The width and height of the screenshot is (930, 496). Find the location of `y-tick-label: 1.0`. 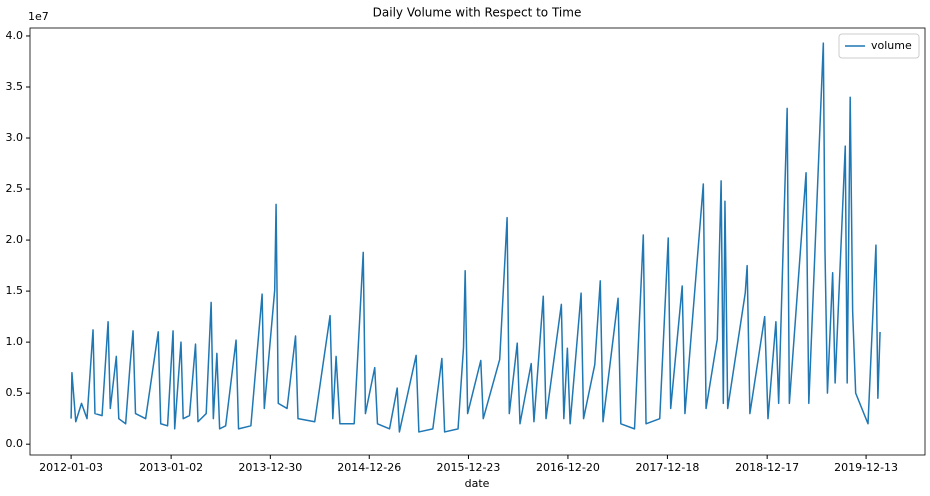

y-tick-label: 1.0 is located at coordinates (15, 341).